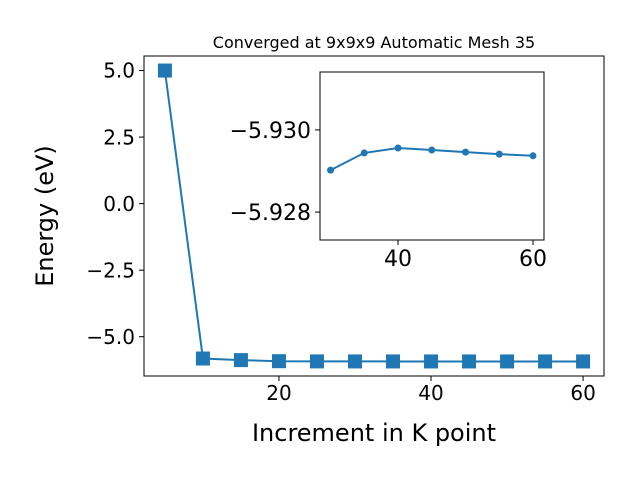 This screenshot has width=640, height=480. Describe the element at coordinates (374, 42) in the screenshot. I see `chart-title: Converged at 9x9x9 Automatic Mesh 35` at that location.